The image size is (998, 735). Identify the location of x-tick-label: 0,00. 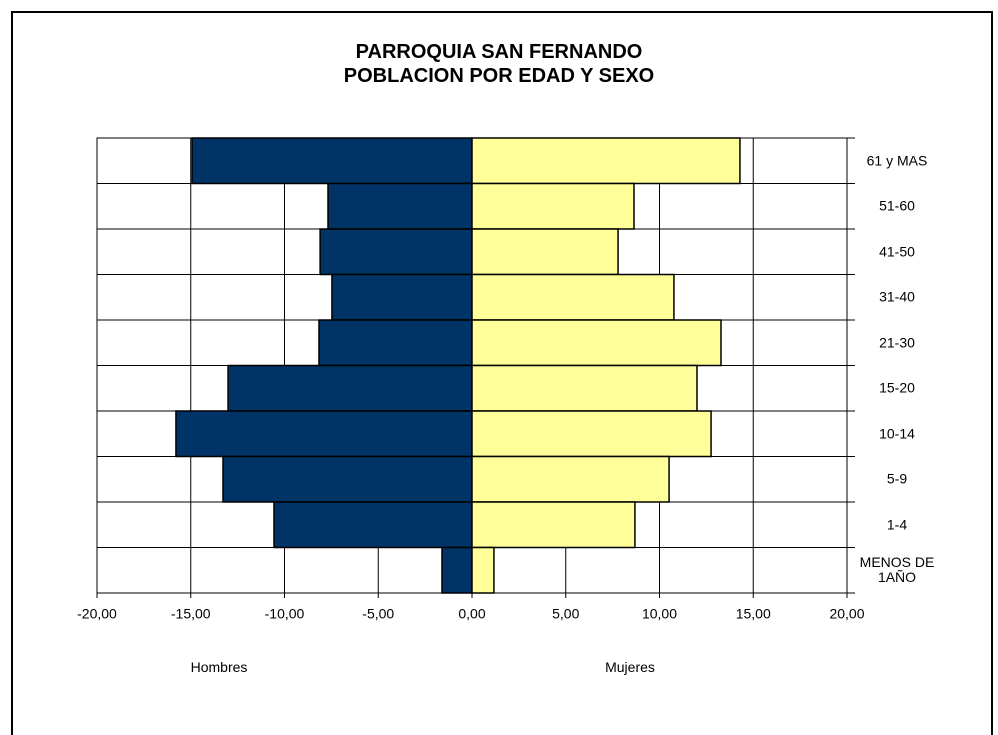
(471, 614).